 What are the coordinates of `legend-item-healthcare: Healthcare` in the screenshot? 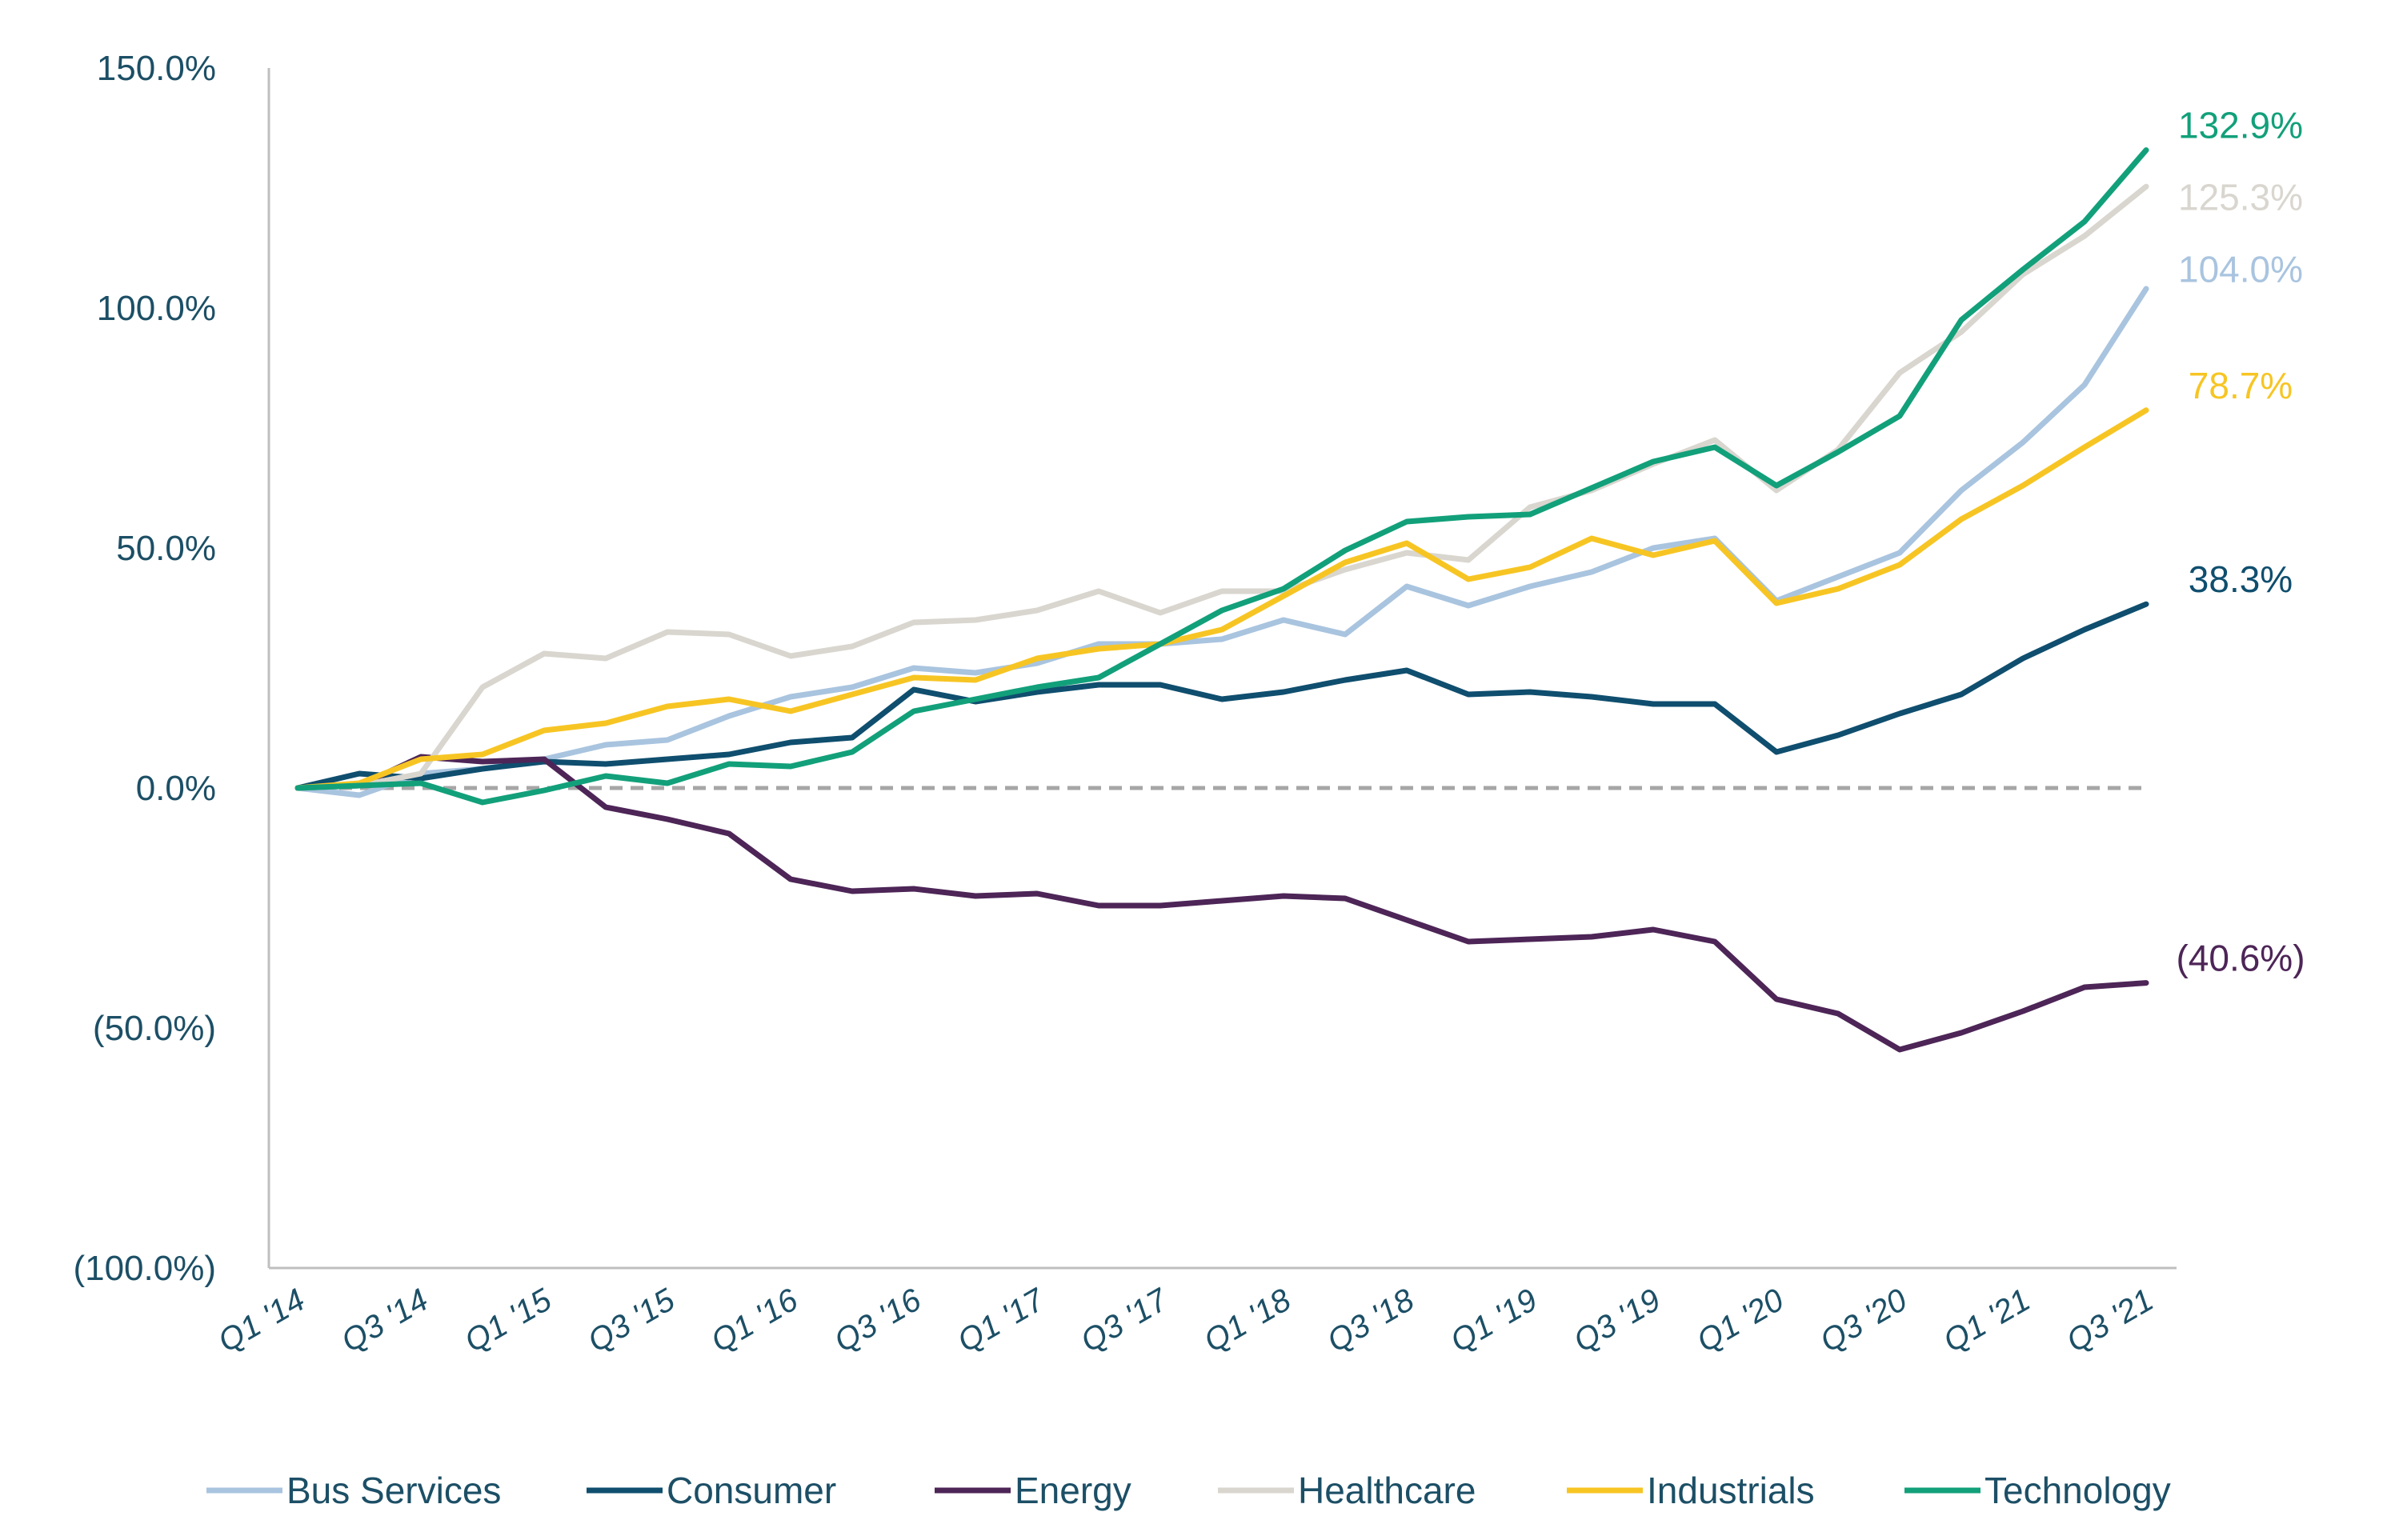 It's located at (1347, 1490).